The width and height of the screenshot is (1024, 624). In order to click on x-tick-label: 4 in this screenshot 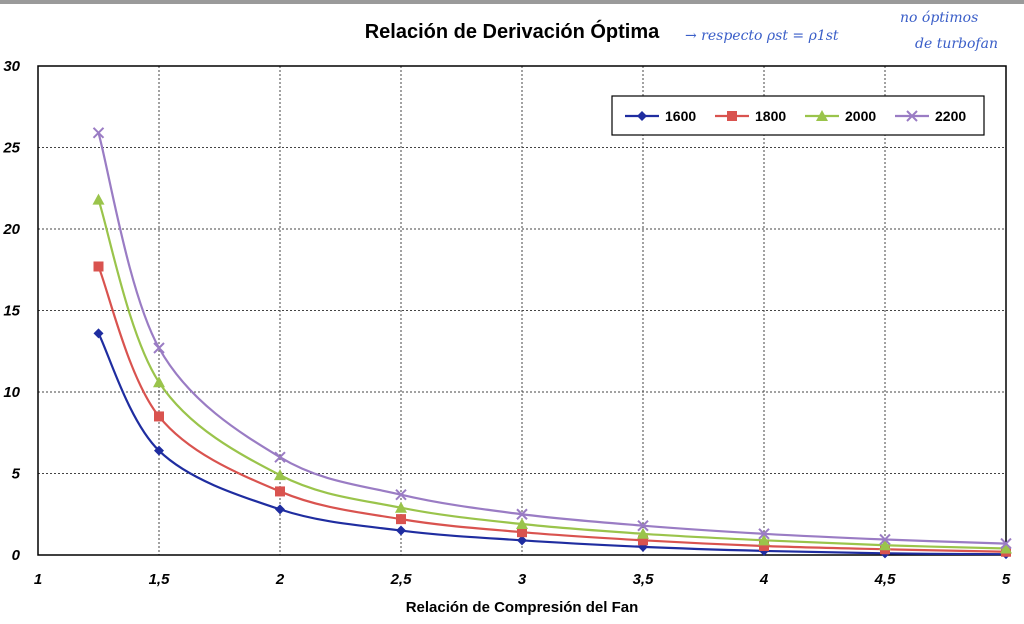, I will do `click(764, 579)`.